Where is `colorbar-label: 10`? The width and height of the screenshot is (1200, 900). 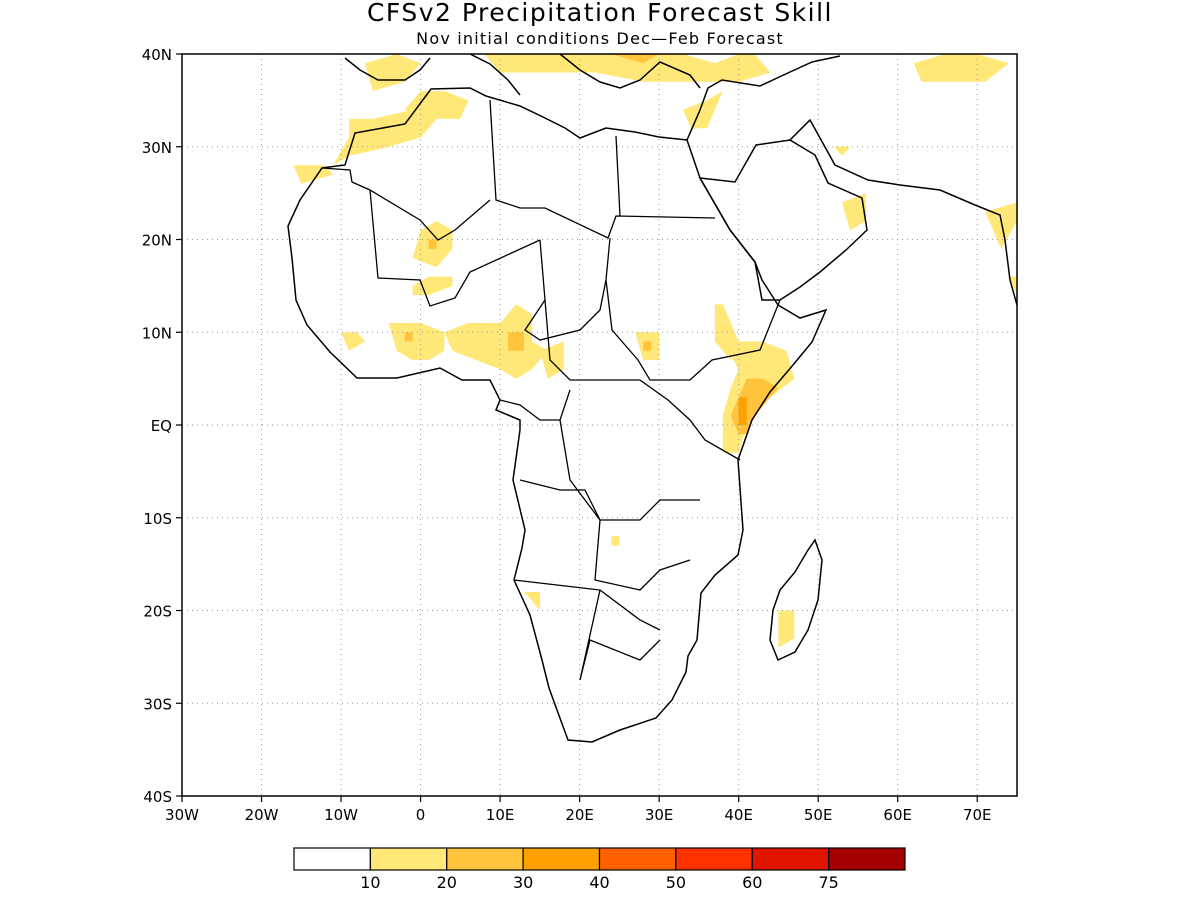 colorbar-label: 10 is located at coordinates (370, 882).